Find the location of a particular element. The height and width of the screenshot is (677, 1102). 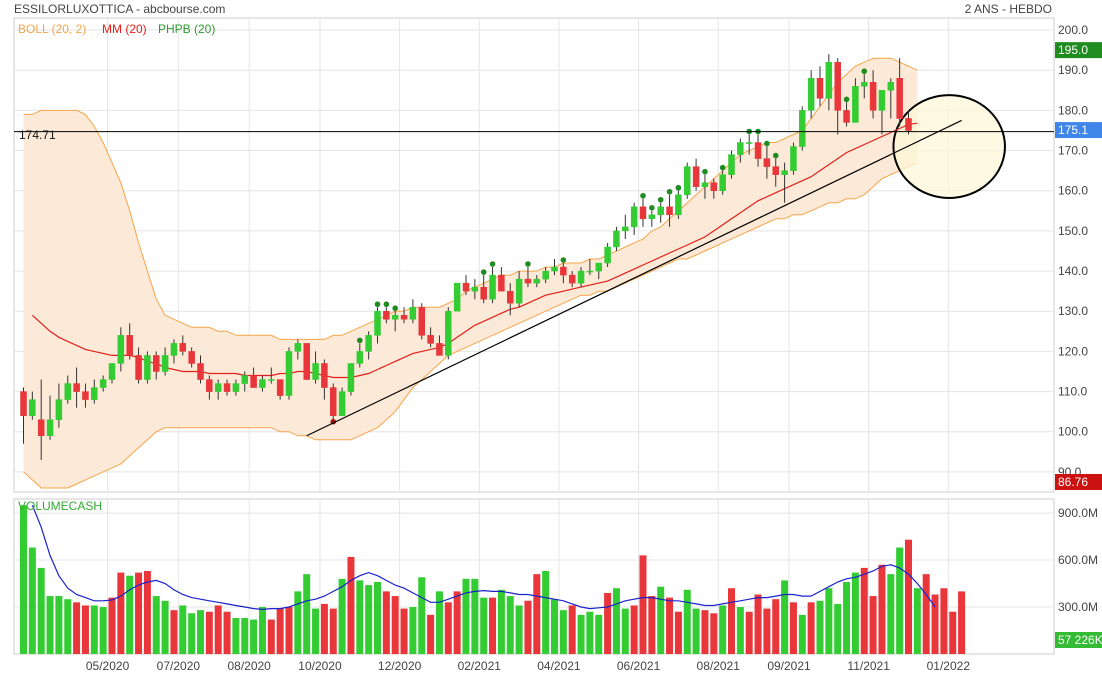

price-tick-label: 100.0 is located at coordinates (1073, 432).